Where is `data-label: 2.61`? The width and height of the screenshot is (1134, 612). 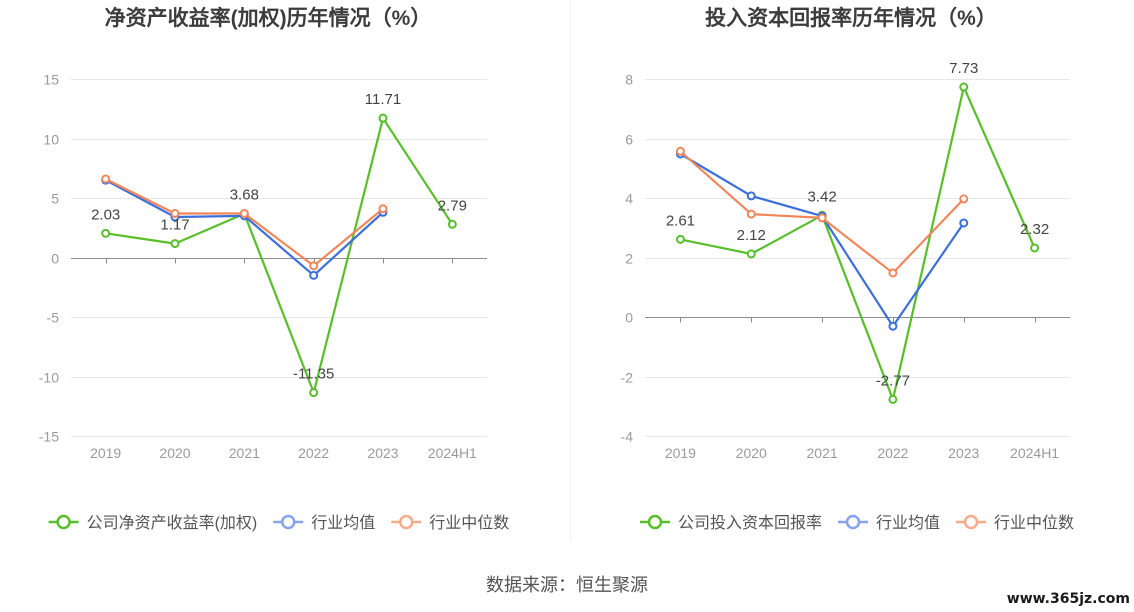
data-label: 2.61 is located at coordinates (680, 220).